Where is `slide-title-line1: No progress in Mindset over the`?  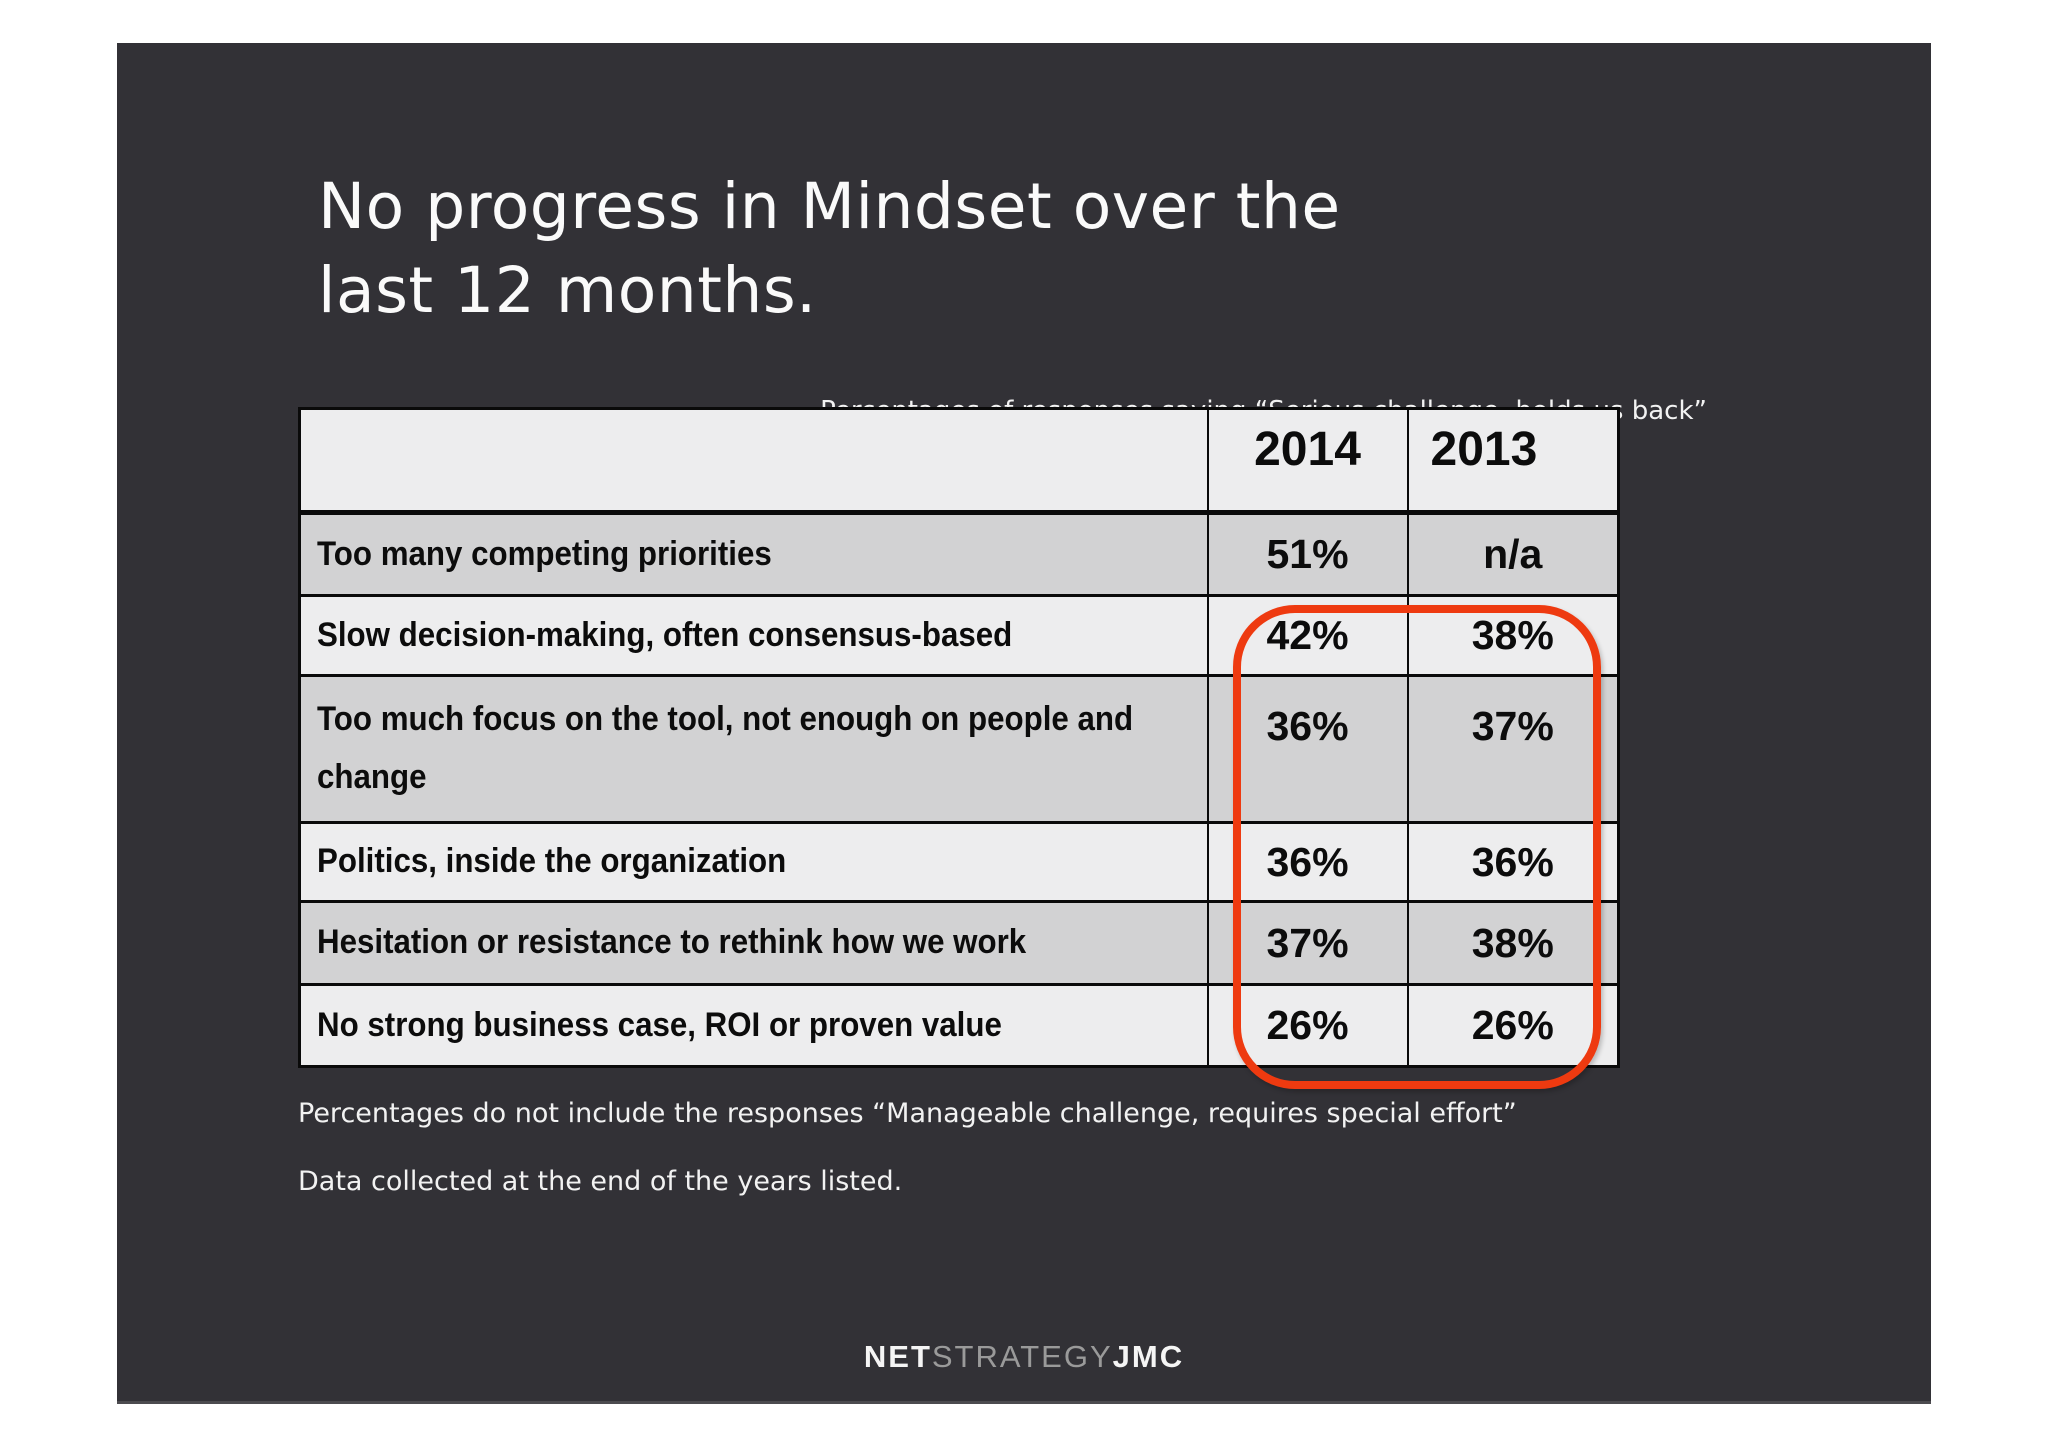
slide-title-line1: No progress in Mindset over the is located at coordinates (829, 206).